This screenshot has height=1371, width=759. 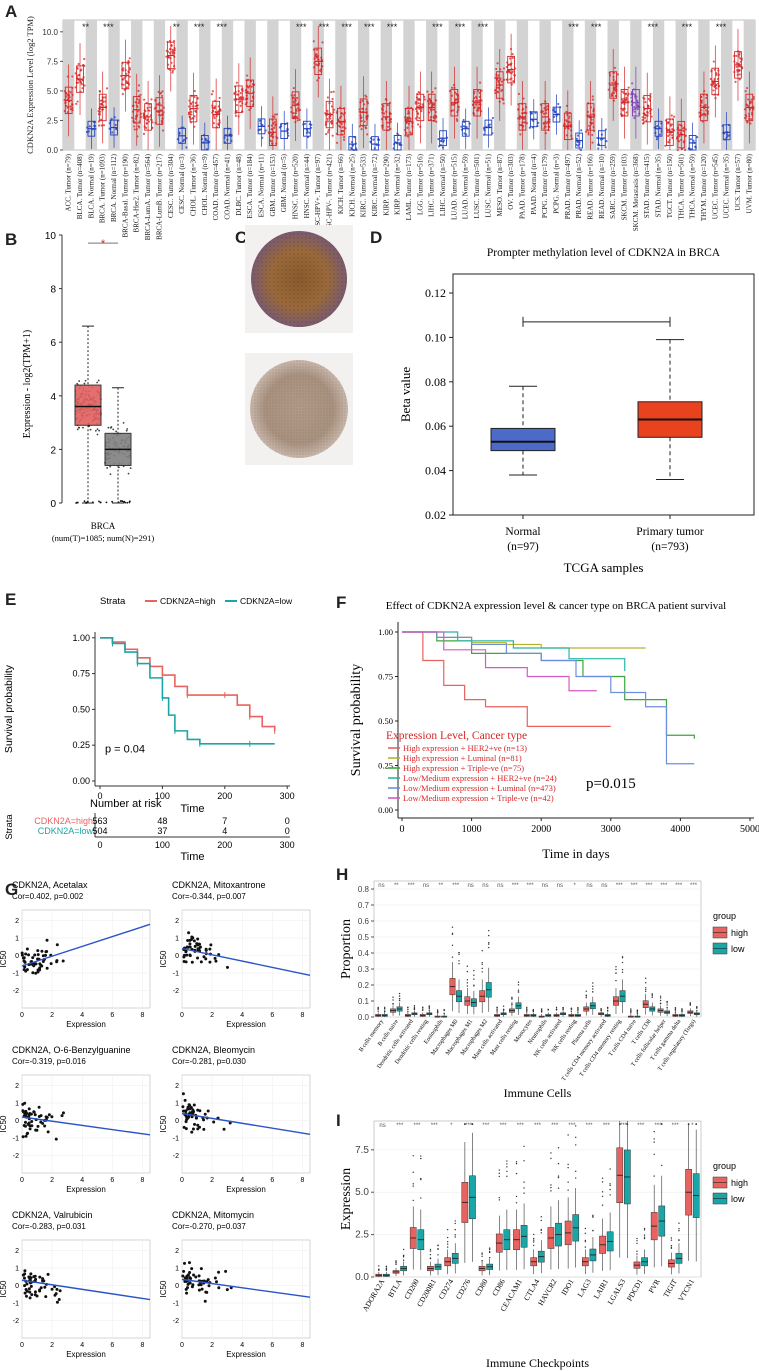 What do you see at coordinates (715, 186) in the screenshot?
I see `panel-a-xtick-label: UCEC. Tumor (n=545)` at bounding box center [715, 186].